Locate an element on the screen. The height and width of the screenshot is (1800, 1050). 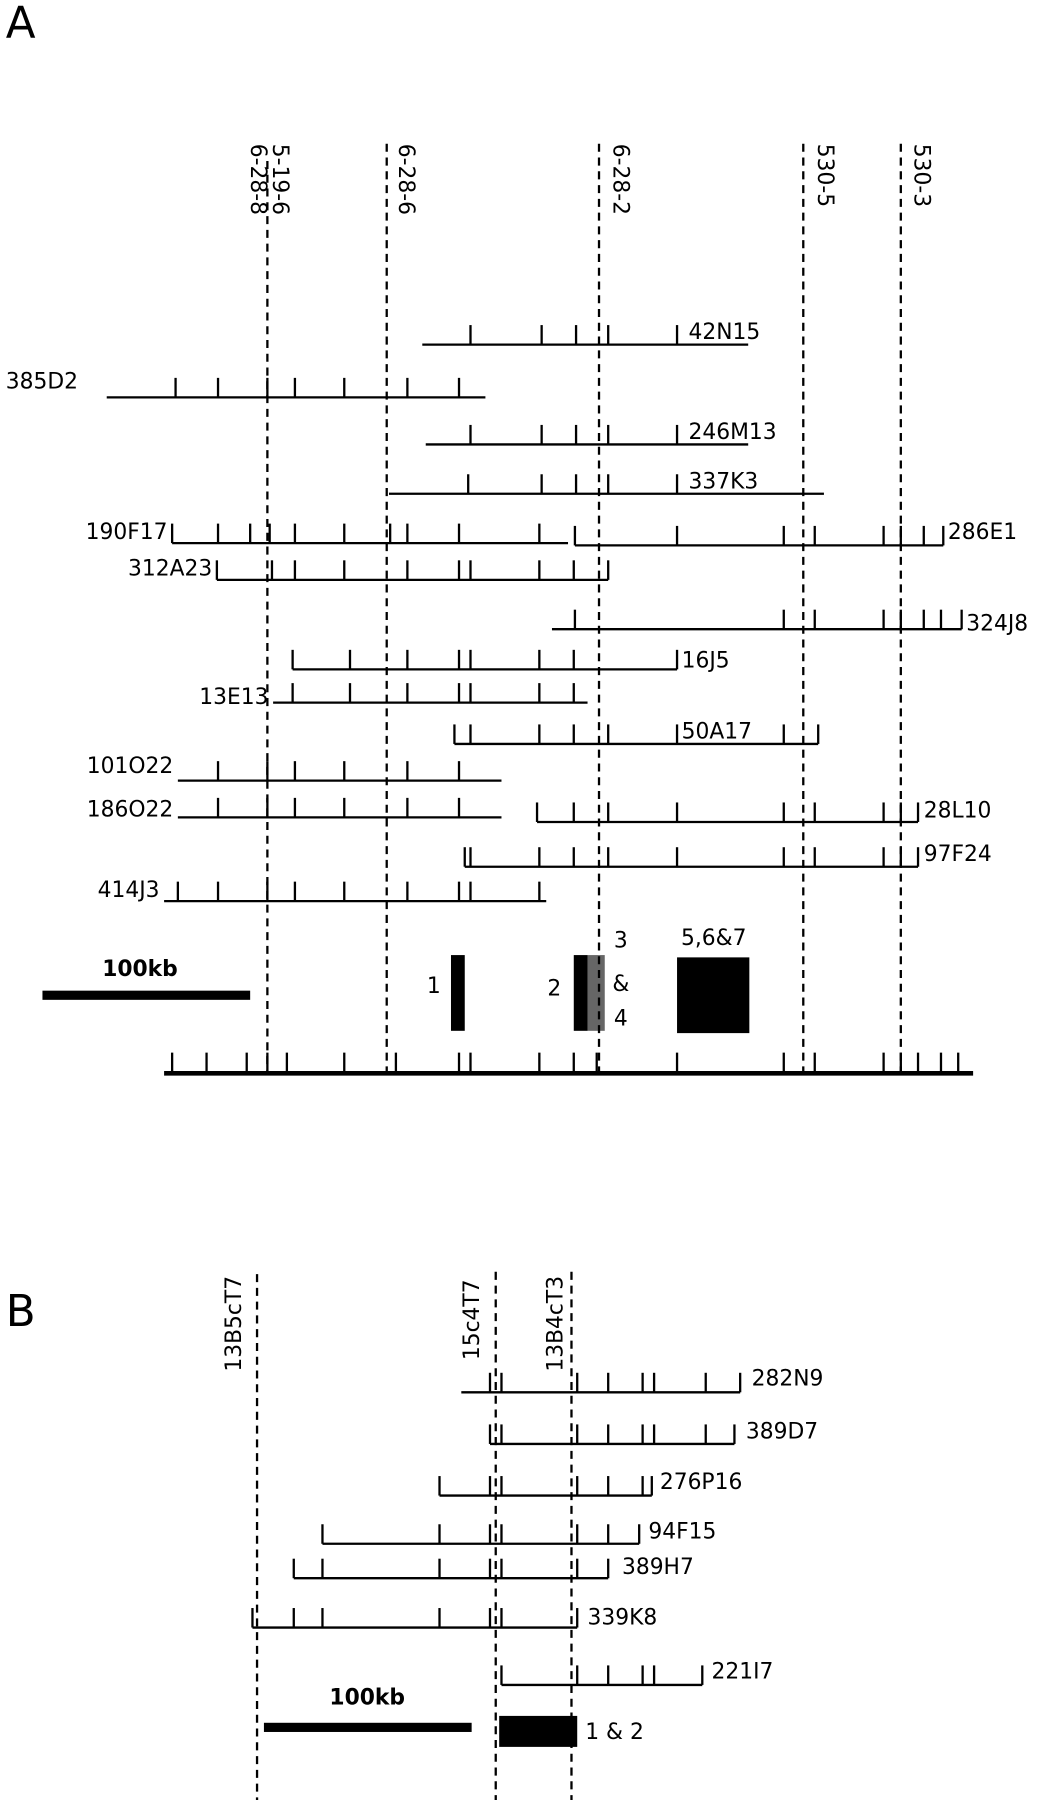
marker-label: 15c4T7 is located at coordinates (472, 1319).